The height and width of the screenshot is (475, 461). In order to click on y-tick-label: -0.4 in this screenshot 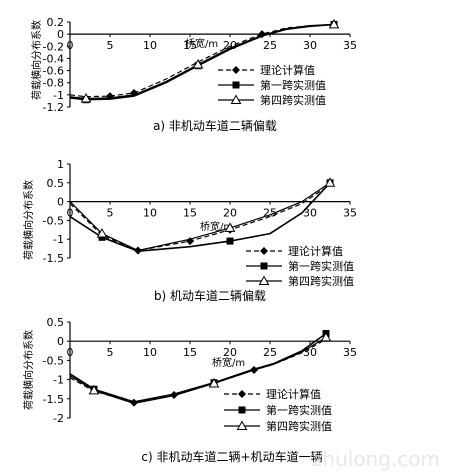, I will do `click(53, 58)`.